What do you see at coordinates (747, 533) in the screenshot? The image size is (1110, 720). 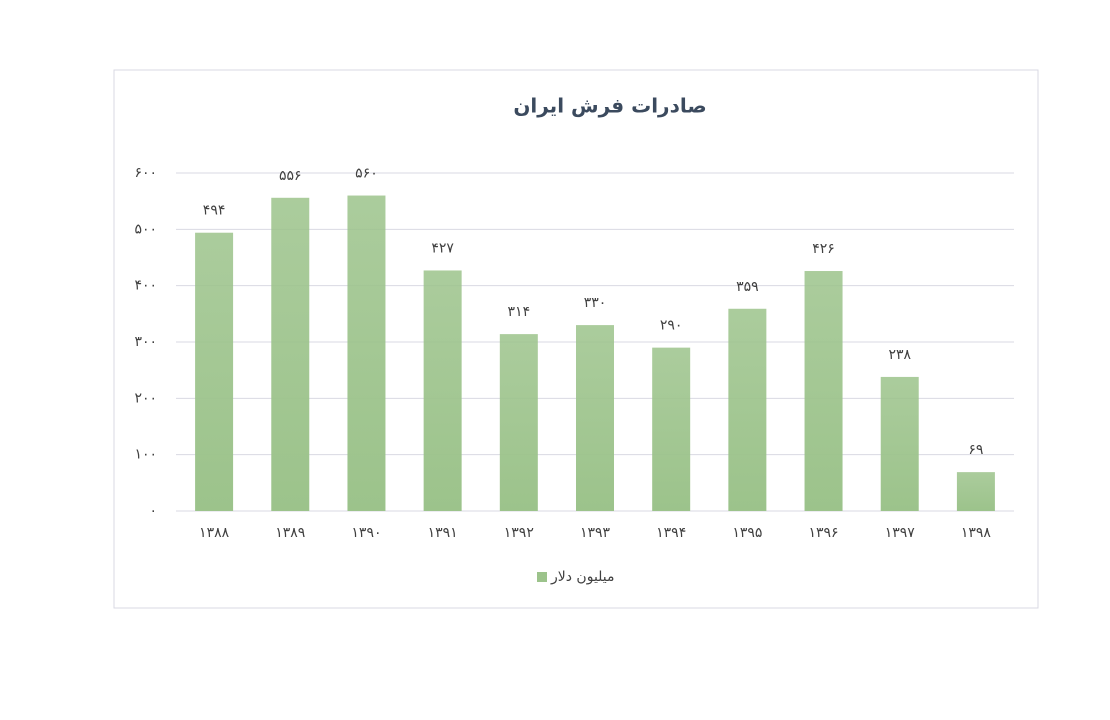 I see `x-tick-label: ۱۳۹۵` at bounding box center [747, 533].